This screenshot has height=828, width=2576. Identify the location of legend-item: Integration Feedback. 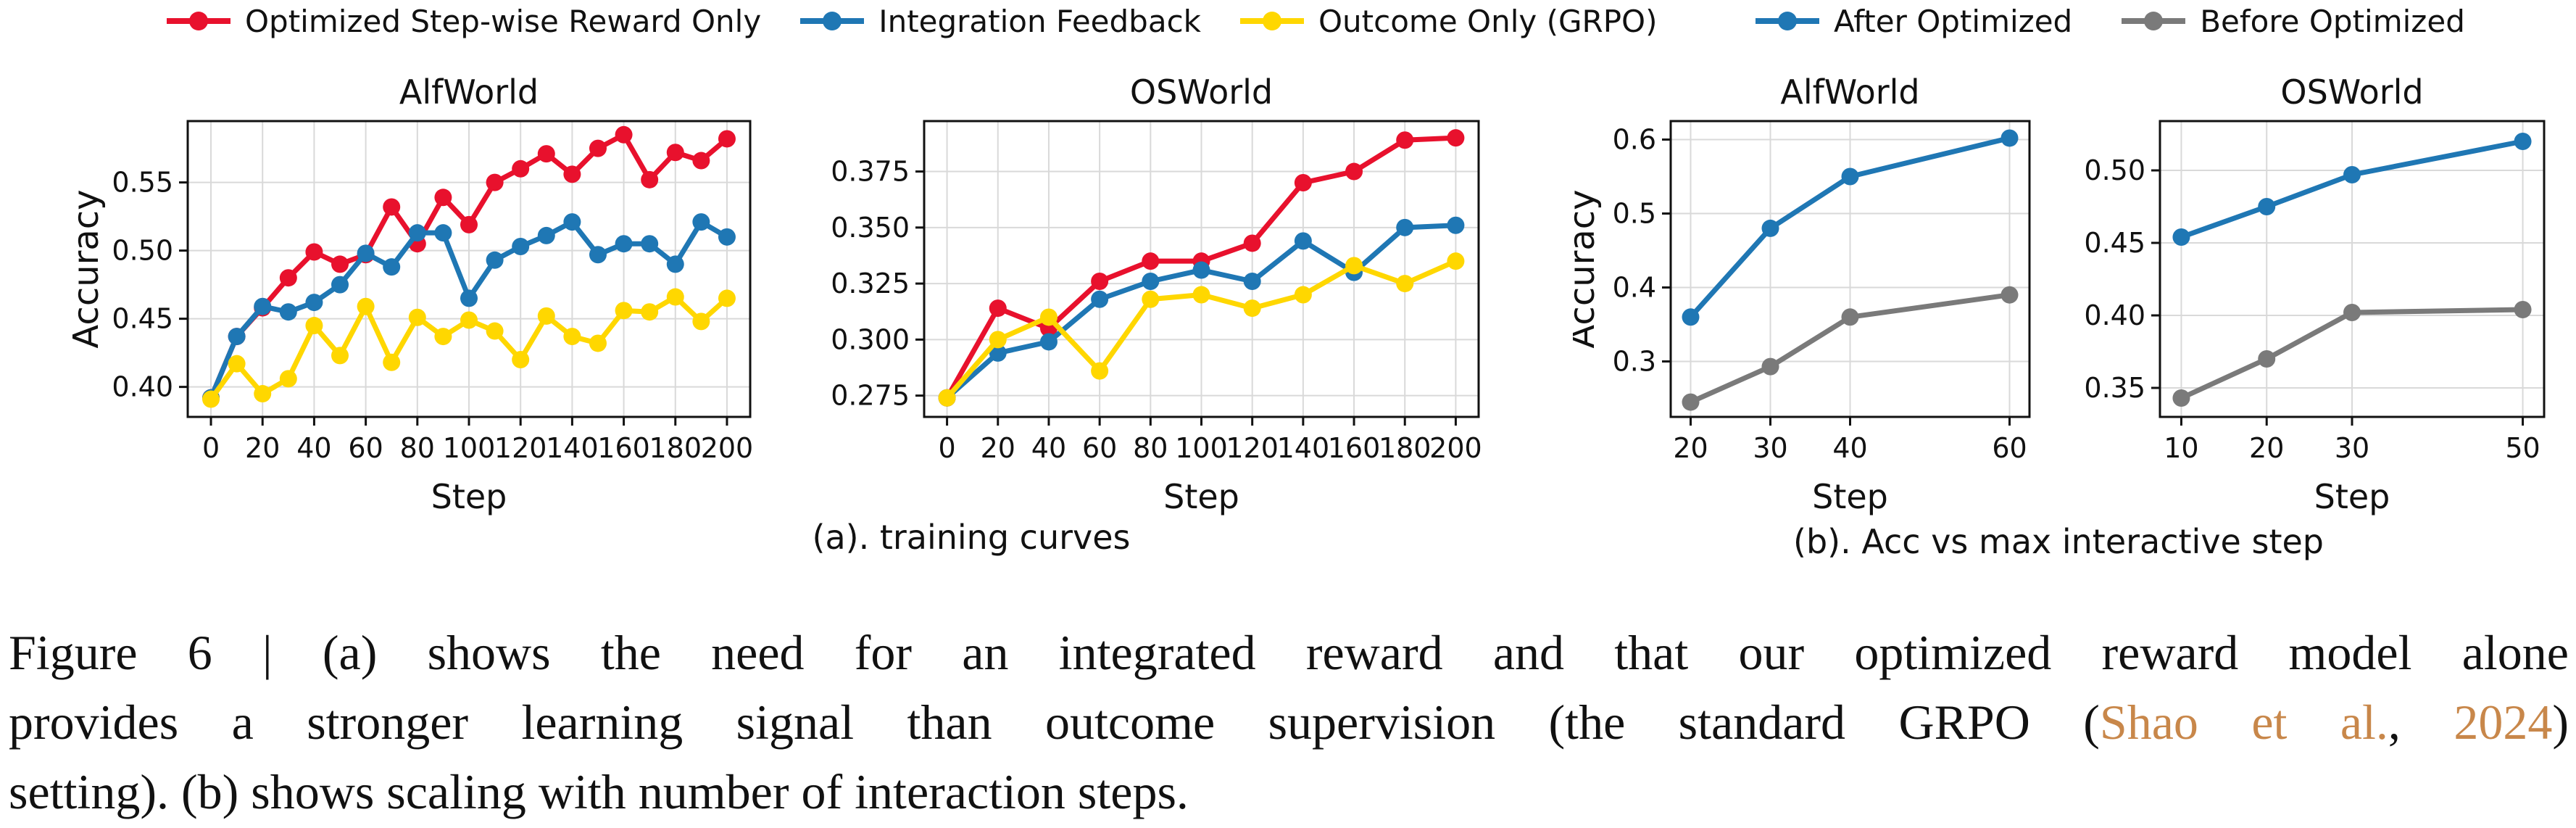
(1000, 21).